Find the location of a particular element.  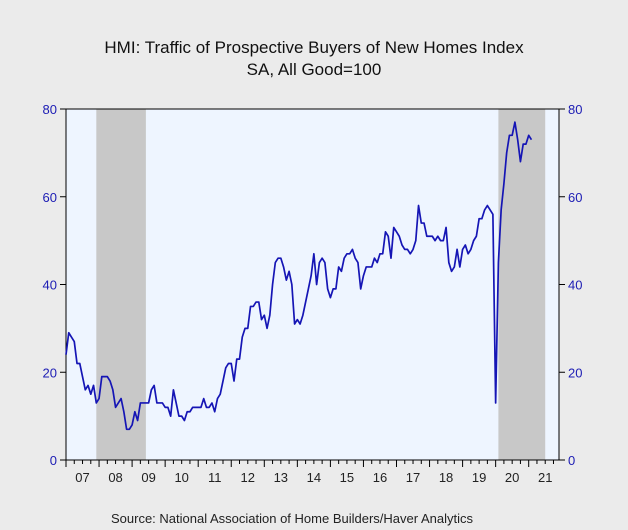

x-tick-label-15: 15 is located at coordinates (347, 477).